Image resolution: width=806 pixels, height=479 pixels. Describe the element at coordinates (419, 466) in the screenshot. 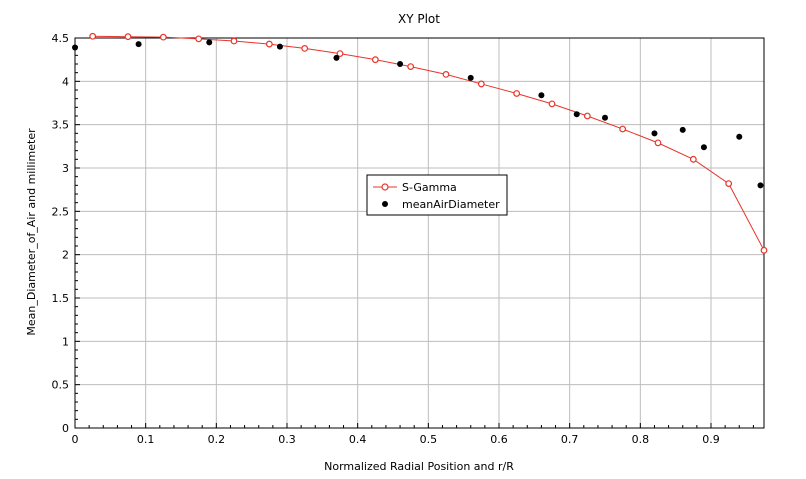

I see `x-axis-title: Normalized Radial Position and r/R` at that location.